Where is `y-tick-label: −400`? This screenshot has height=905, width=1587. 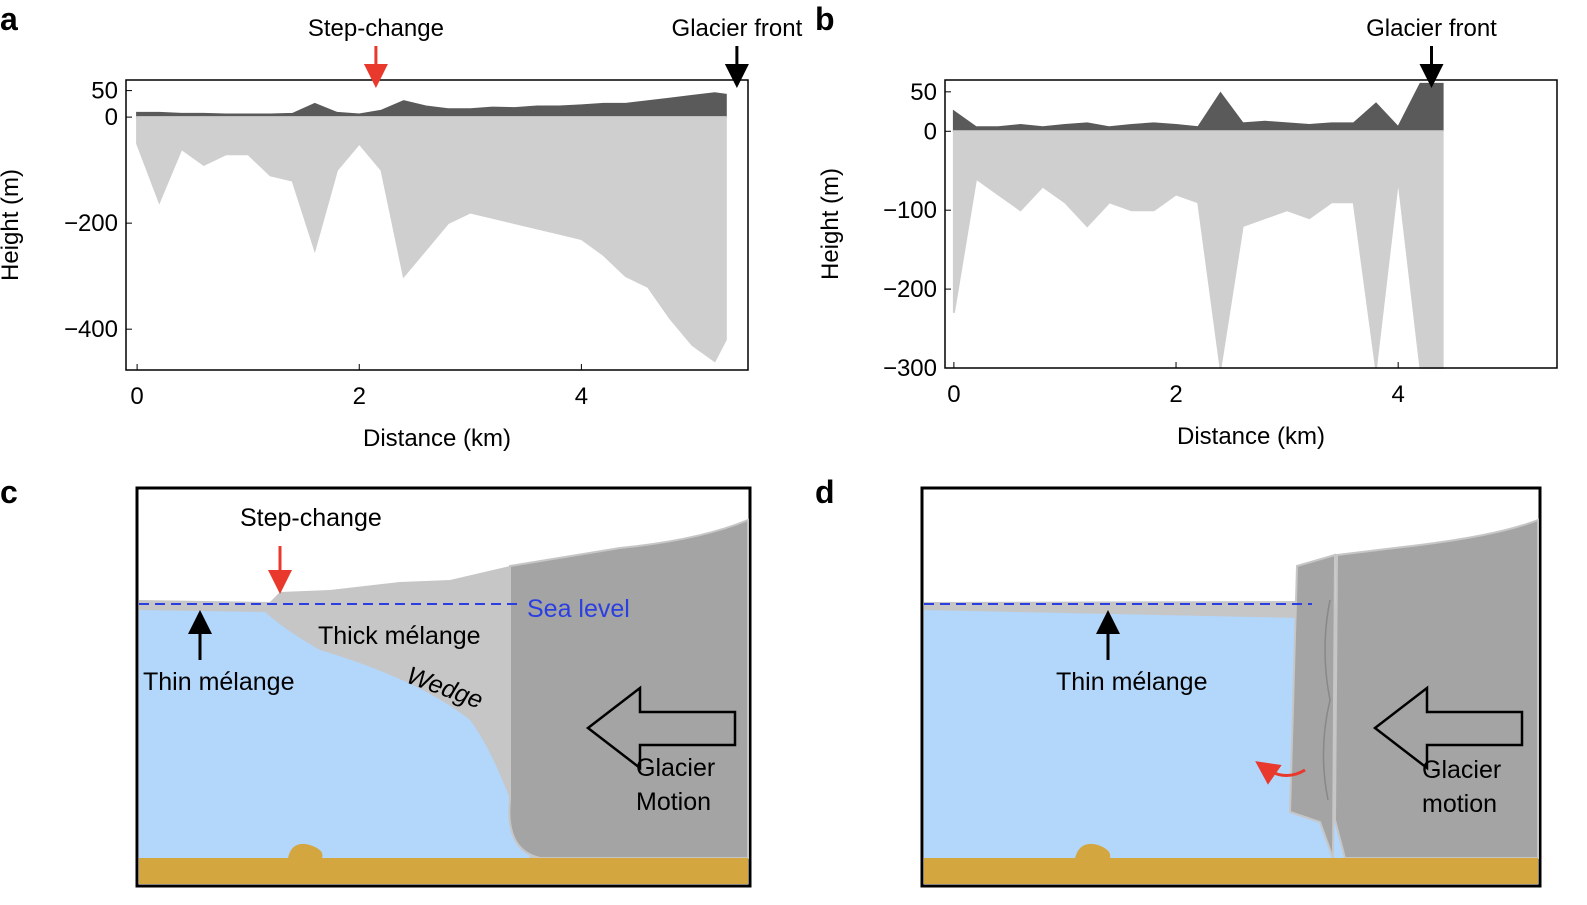
y-tick-label: −400 is located at coordinates (91, 329).